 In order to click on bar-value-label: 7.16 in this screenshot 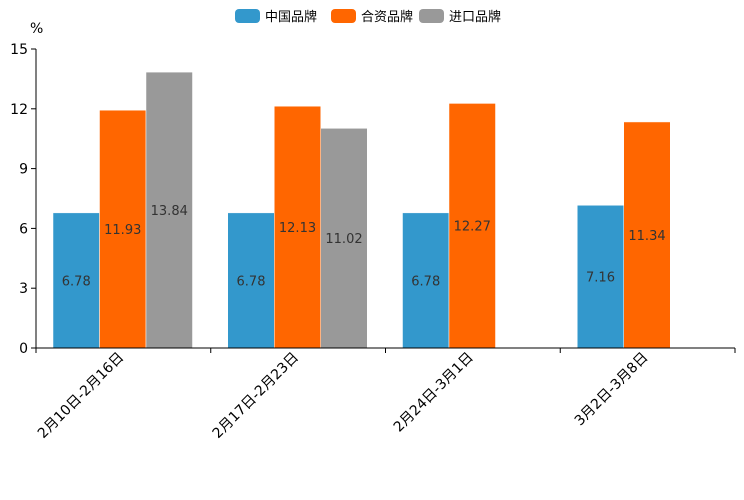, I will do `click(600, 278)`.